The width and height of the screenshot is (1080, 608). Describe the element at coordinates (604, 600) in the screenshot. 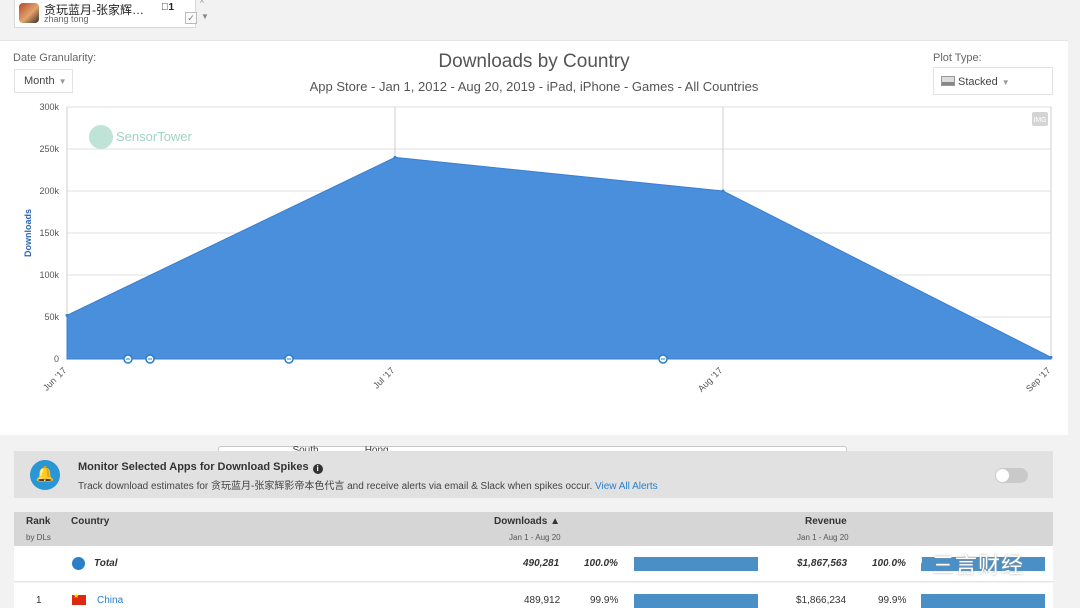

I see `downloads-pct-cell: 99.9%` at that location.